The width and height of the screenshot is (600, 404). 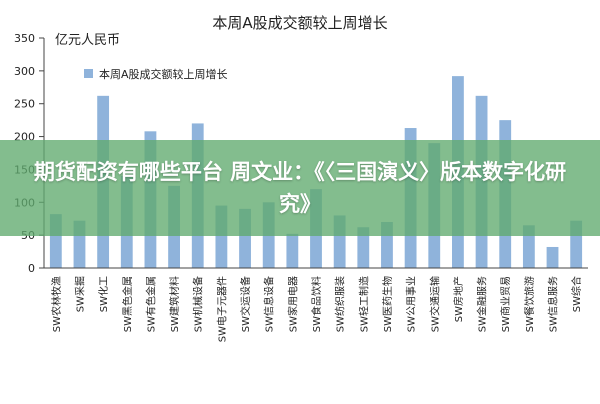 I want to click on x-tick-label: SW餐饮旅游, so click(x=529, y=304).